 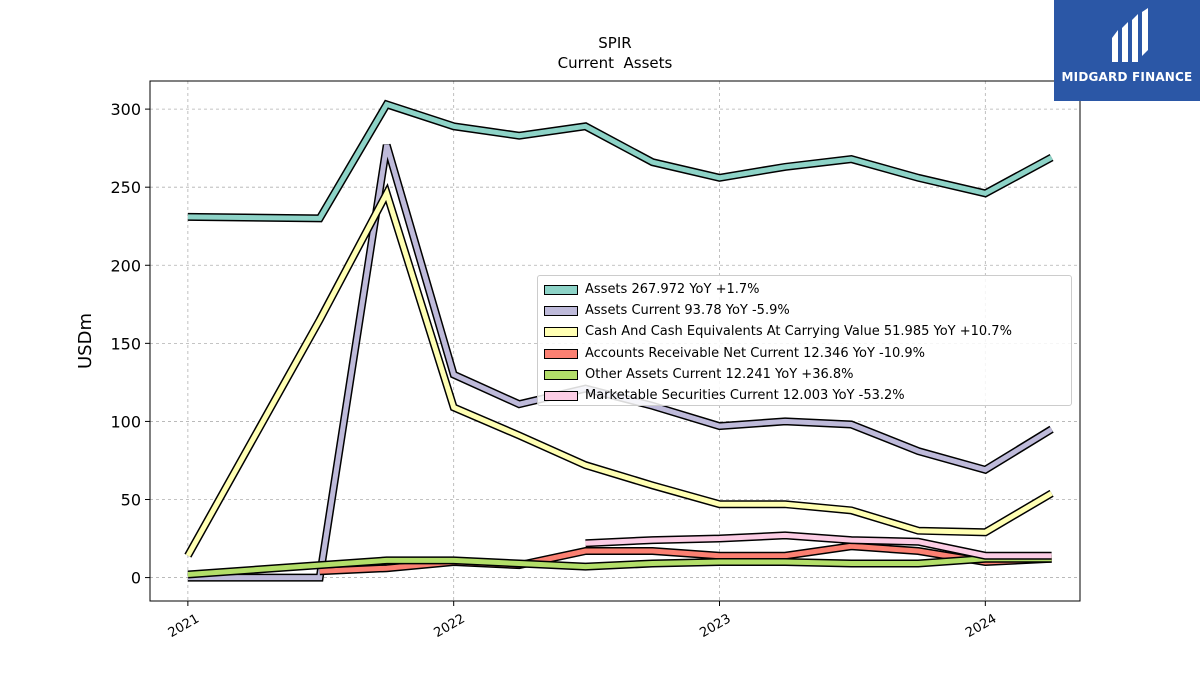 I want to click on x-tick-label: 2021, so click(x=184, y=626).